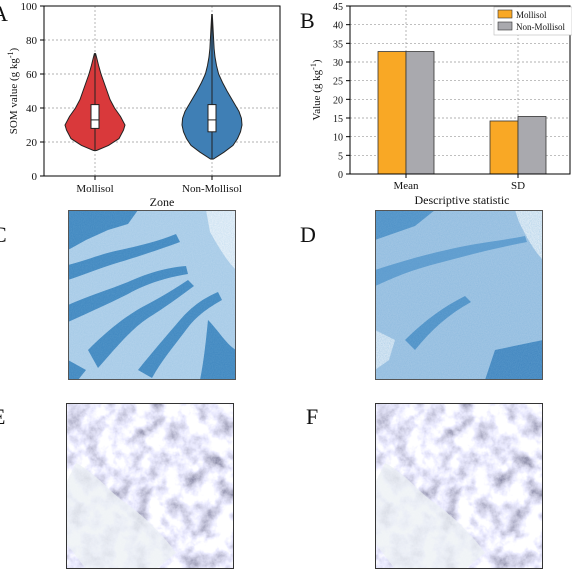 The image size is (572, 573). I want to click on a-grid, so click(162, 91).